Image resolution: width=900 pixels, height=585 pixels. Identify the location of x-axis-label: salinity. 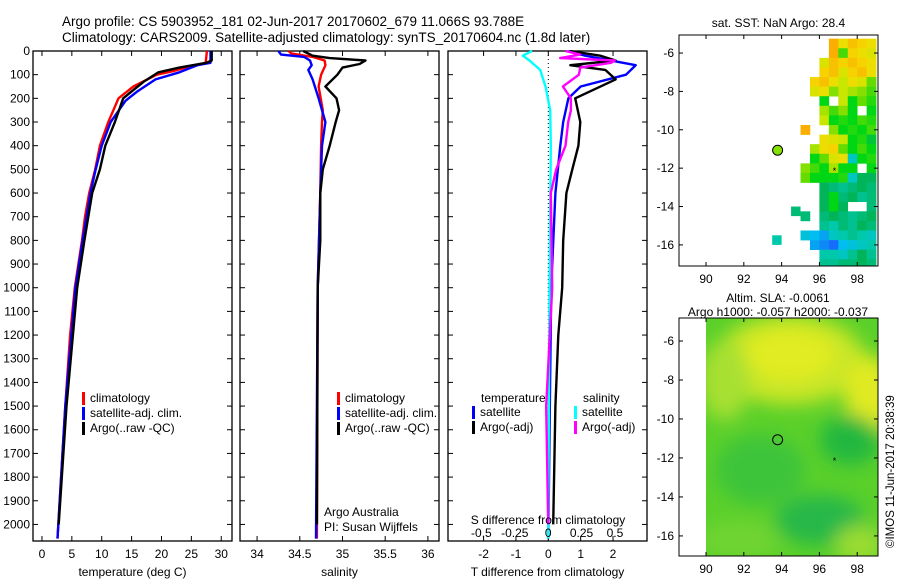
(339, 572).